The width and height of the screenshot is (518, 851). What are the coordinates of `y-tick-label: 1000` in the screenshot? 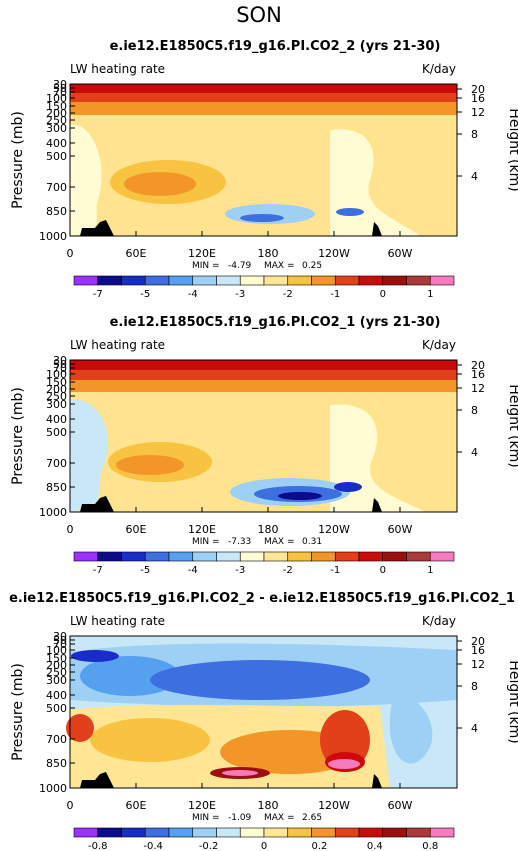 It's located at (53, 236).